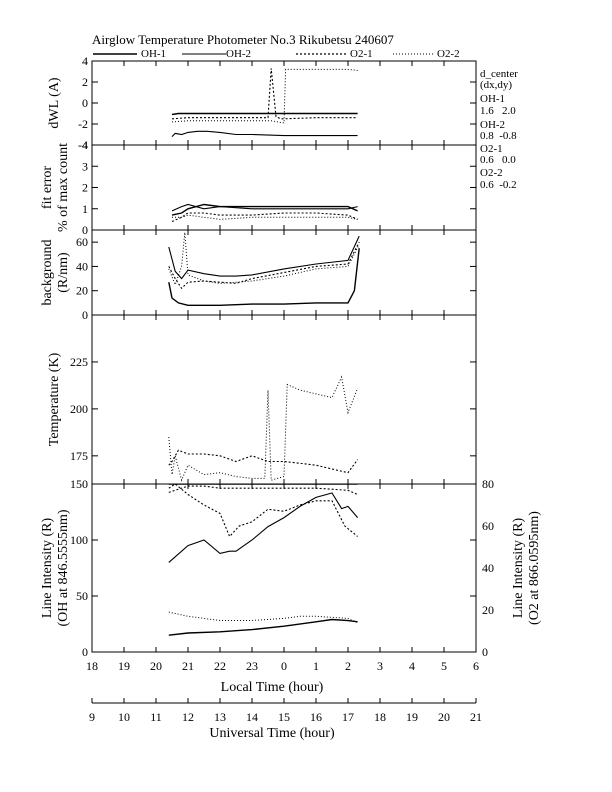  What do you see at coordinates (54, 399) in the screenshot?
I see `y-axis-label: Temperature (K)` at bounding box center [54, 399].